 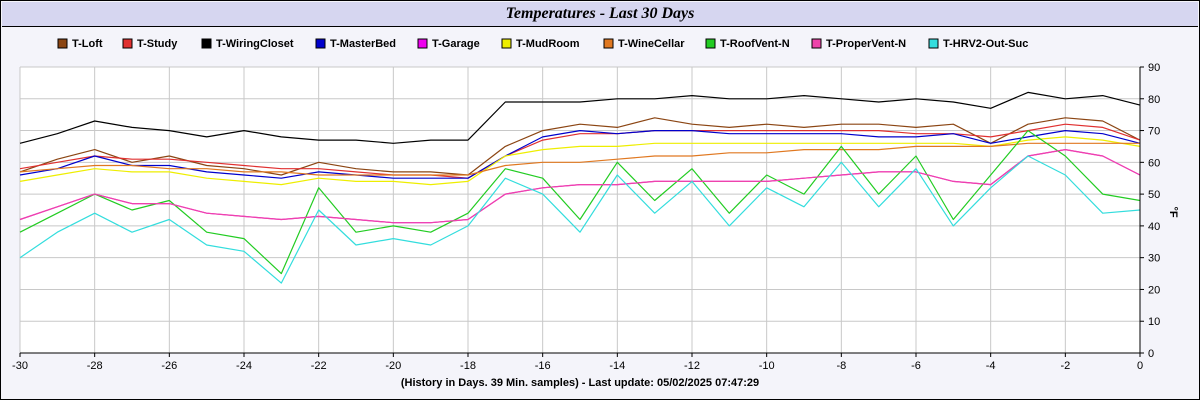 What do you see at coordinates (206, 43) in the screenshot?
I see `legend-swatch-t-wiringcloset` at bounding box center [206, 43].